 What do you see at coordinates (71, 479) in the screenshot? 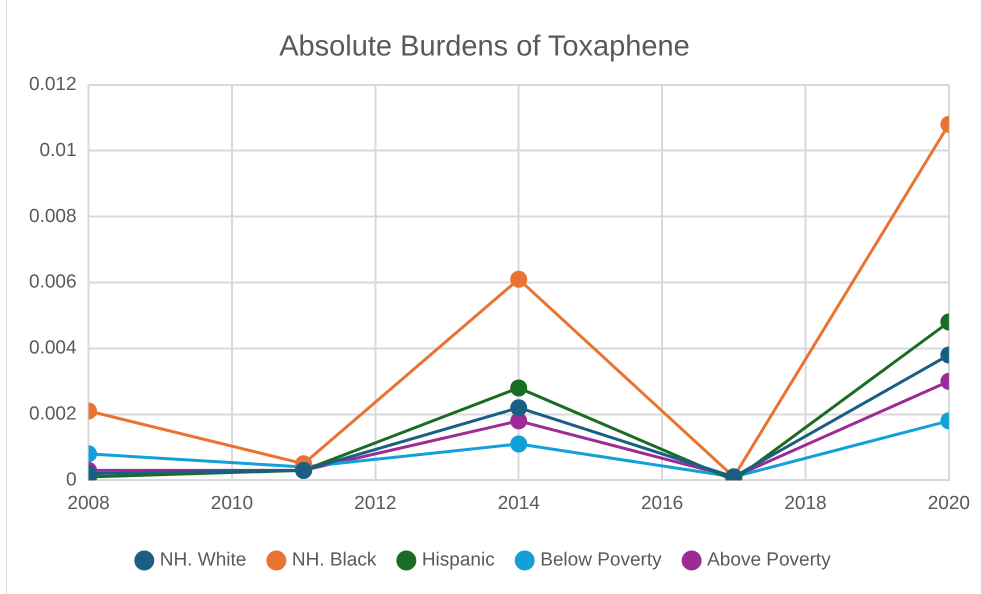
I see `y-tick-label: 0` at bounding box center [71, 479].